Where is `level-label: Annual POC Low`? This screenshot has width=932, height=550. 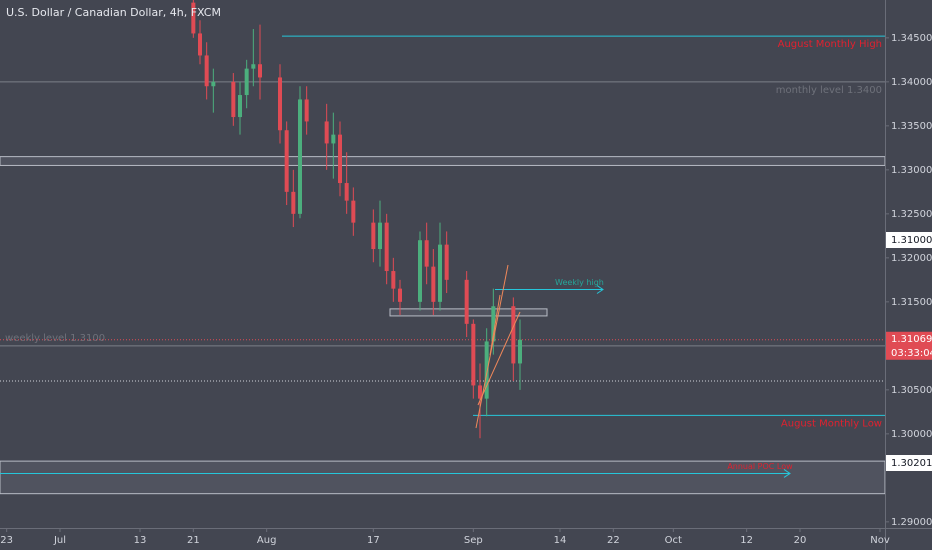 level-label: Annual POC Low is located at coordinates (760, 466).